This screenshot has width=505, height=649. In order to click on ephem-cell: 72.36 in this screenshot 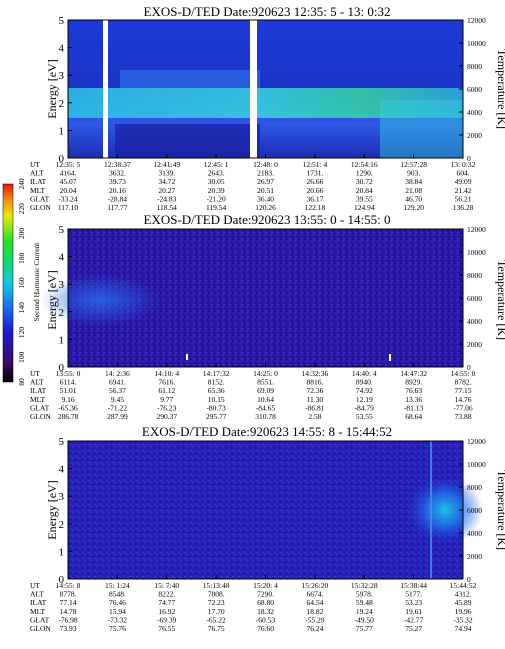, I will do `click(314, 390)`.